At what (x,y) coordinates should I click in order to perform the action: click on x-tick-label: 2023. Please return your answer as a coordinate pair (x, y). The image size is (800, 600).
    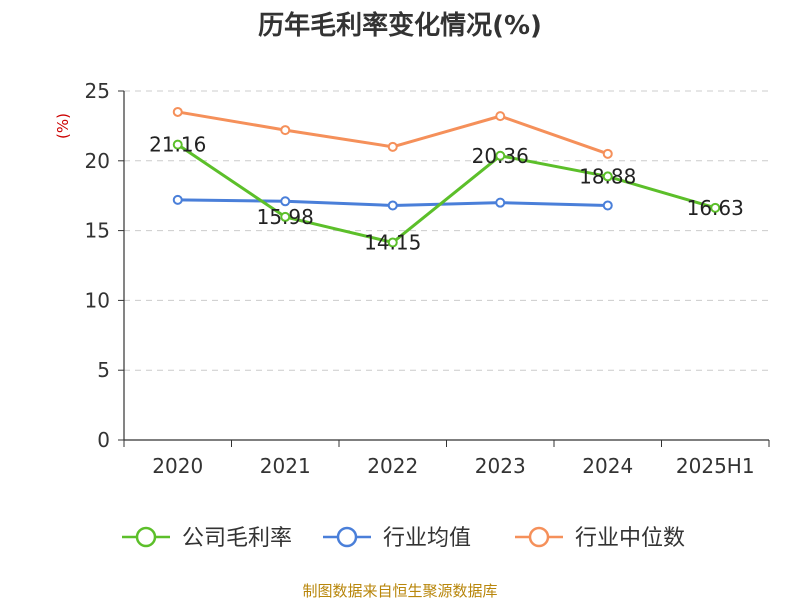
    Looking at the image, I should click on (500, 466).